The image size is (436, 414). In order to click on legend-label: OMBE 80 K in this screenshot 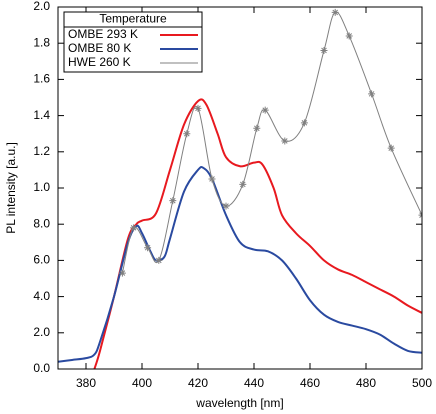, I will do `click(99, 48)`.